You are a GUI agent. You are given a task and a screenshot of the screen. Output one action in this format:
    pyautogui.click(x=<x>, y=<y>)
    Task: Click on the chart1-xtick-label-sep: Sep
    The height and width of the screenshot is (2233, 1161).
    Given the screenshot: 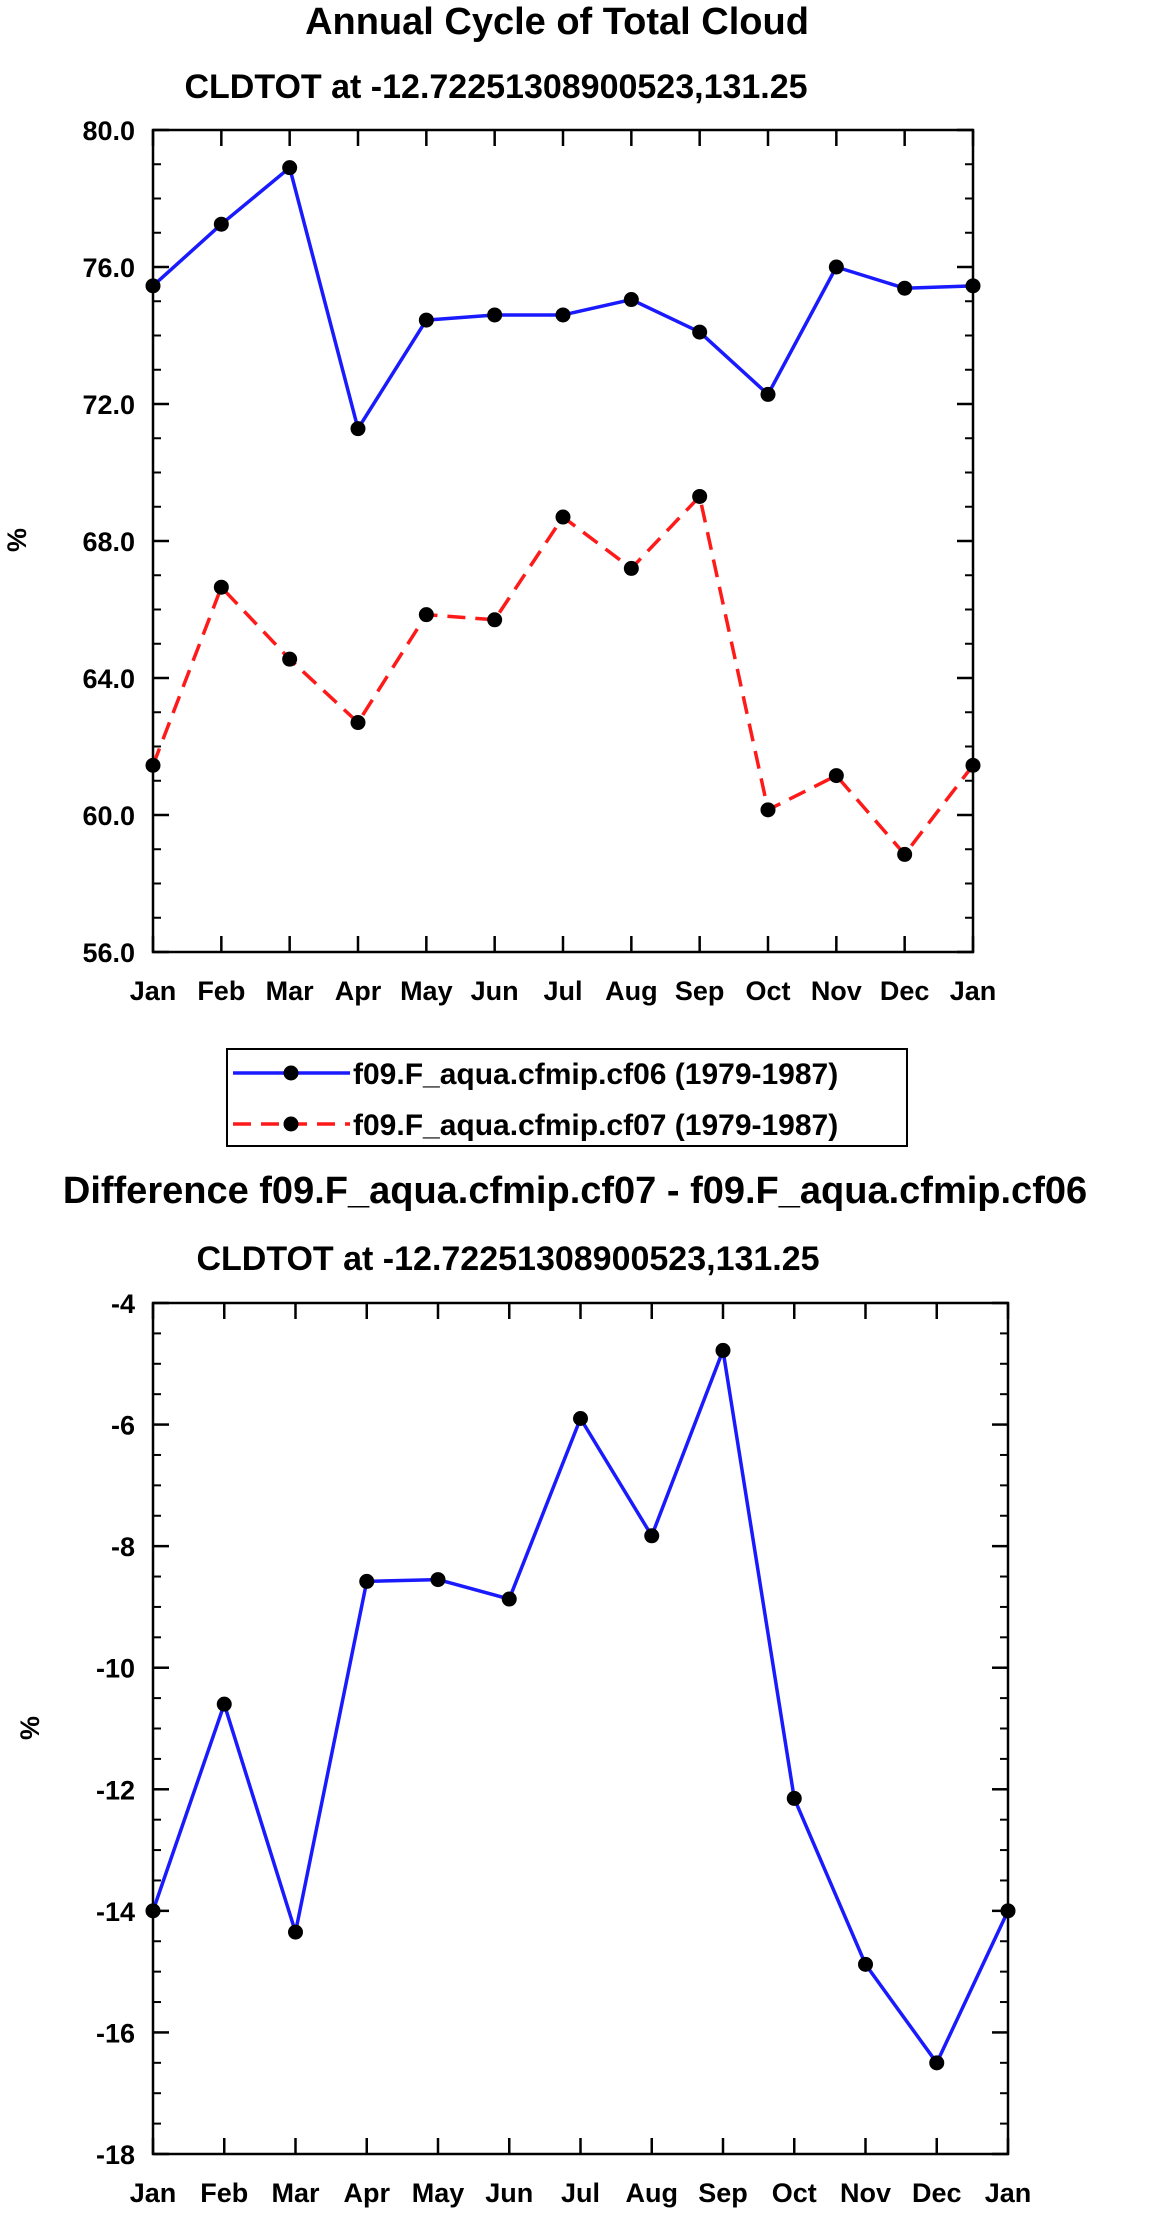 What is the action you would take?
    pyautogui.click(x=700, y=991)
    